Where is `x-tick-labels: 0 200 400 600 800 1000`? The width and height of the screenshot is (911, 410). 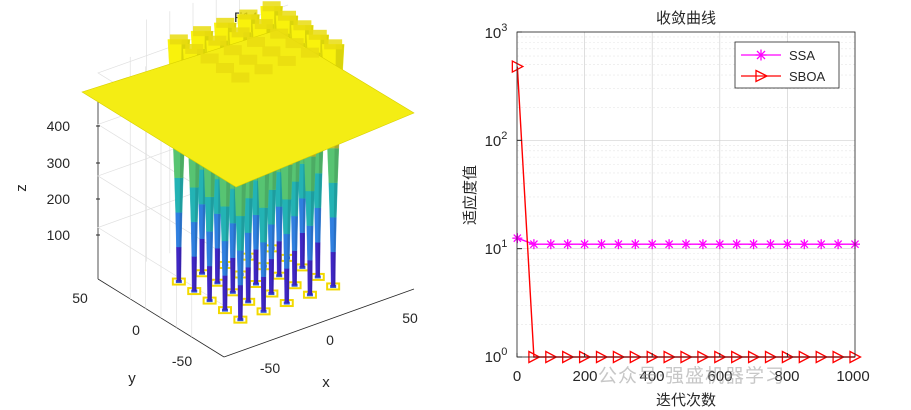 x-tick-labels: 0 200 400 600 800 1000 is located at coordinates (691, 376).